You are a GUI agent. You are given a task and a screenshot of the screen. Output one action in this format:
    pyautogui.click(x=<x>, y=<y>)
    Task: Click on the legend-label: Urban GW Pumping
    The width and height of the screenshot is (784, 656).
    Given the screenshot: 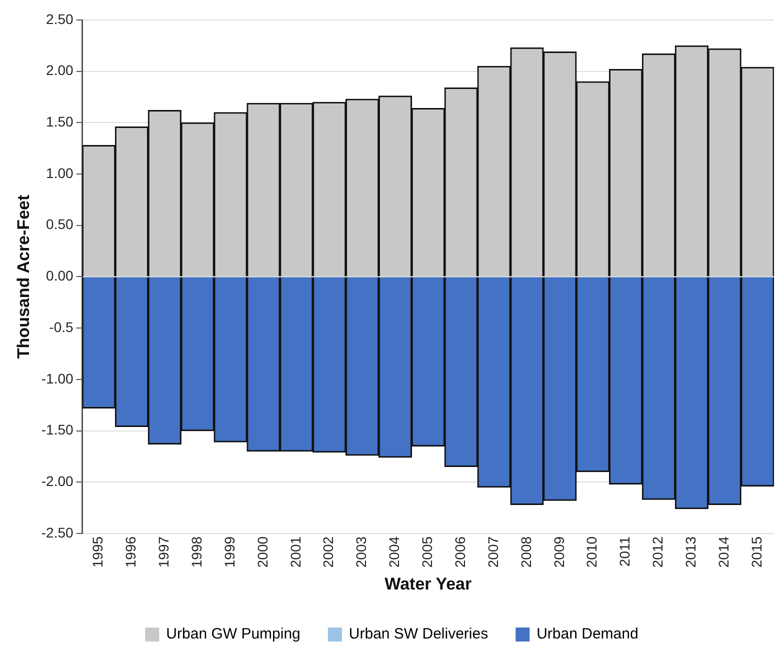 What is the action you would take?
    pyautogui.click(x=233, y=634)
    